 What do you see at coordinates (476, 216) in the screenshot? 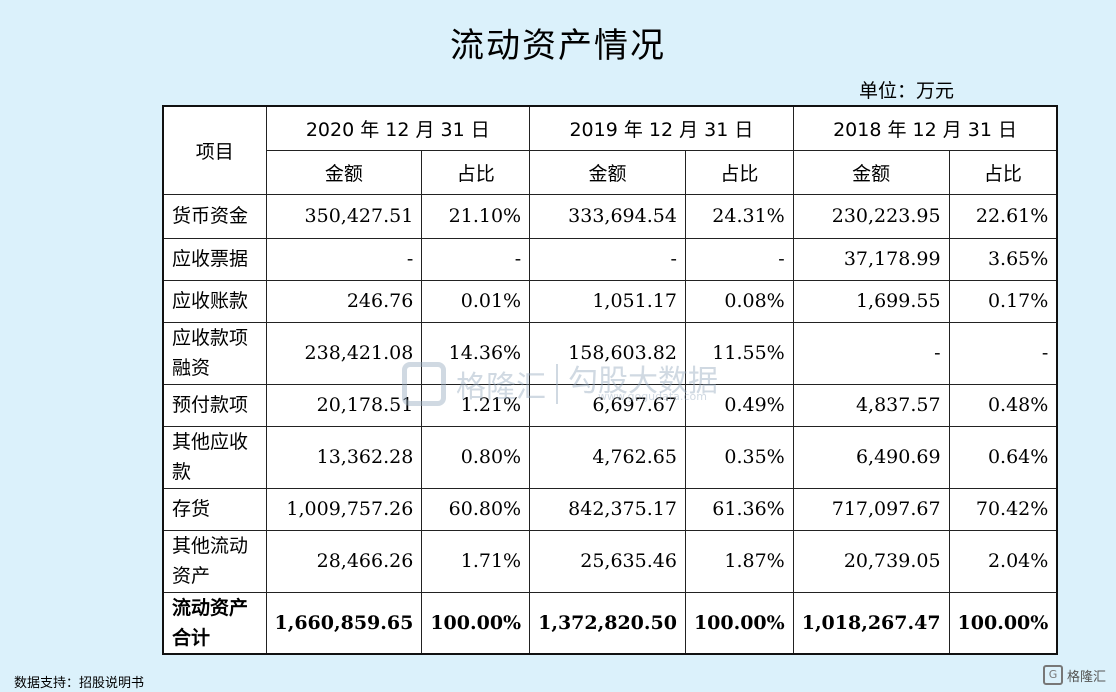
I see `ratio-cell: 21.10%` at bounding box center [476, 216].